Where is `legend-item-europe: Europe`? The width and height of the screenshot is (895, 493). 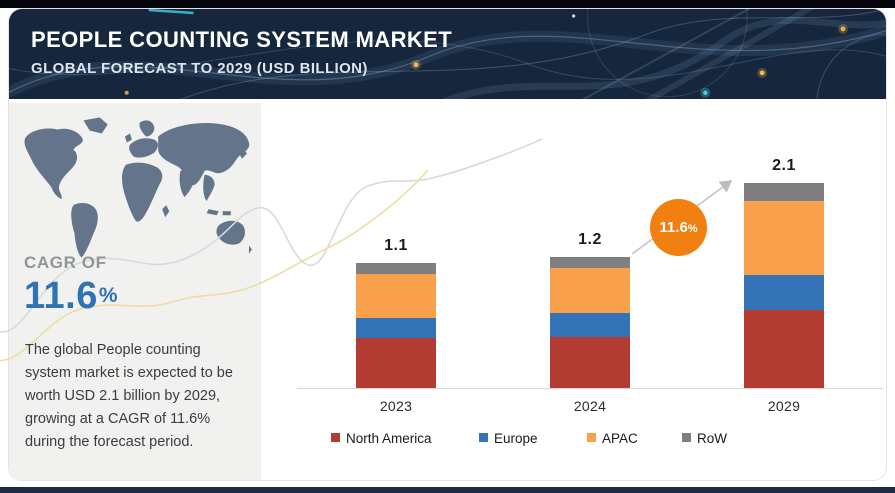
legend-item-europe: Europe is located at coordinates (508, 438).